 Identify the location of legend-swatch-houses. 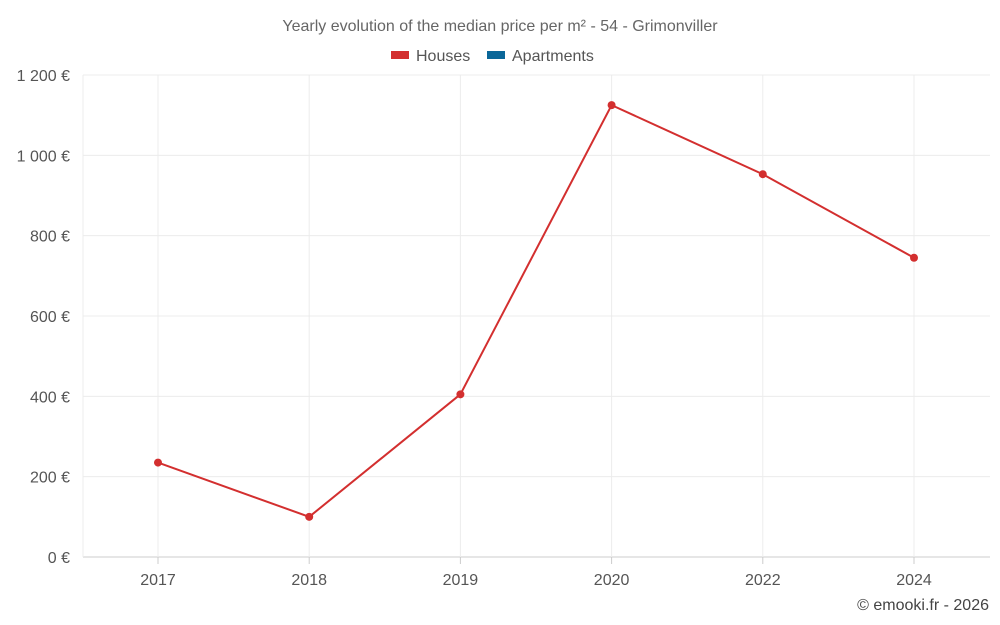
(400, 55).